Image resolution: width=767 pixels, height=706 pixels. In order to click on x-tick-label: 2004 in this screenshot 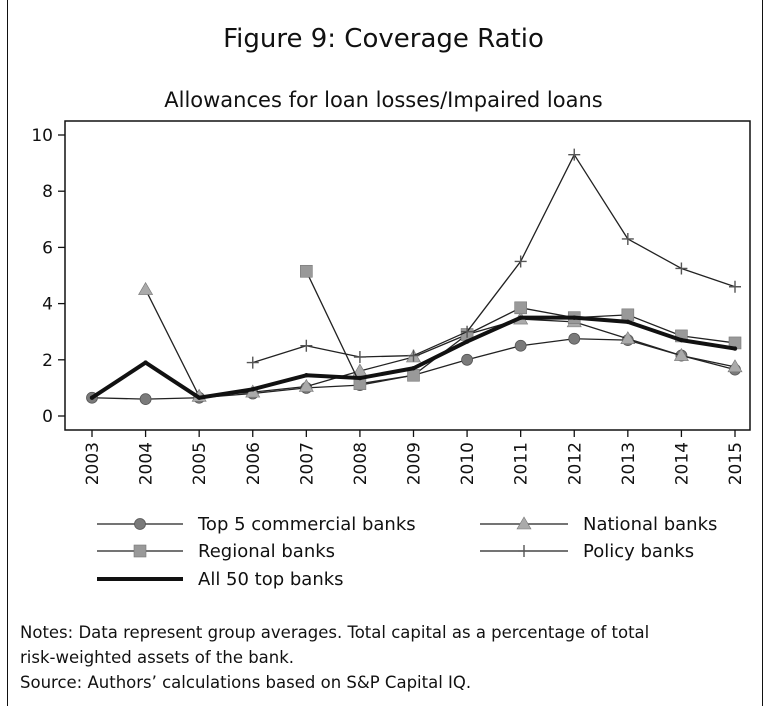, I will do `click(147, 463)`.